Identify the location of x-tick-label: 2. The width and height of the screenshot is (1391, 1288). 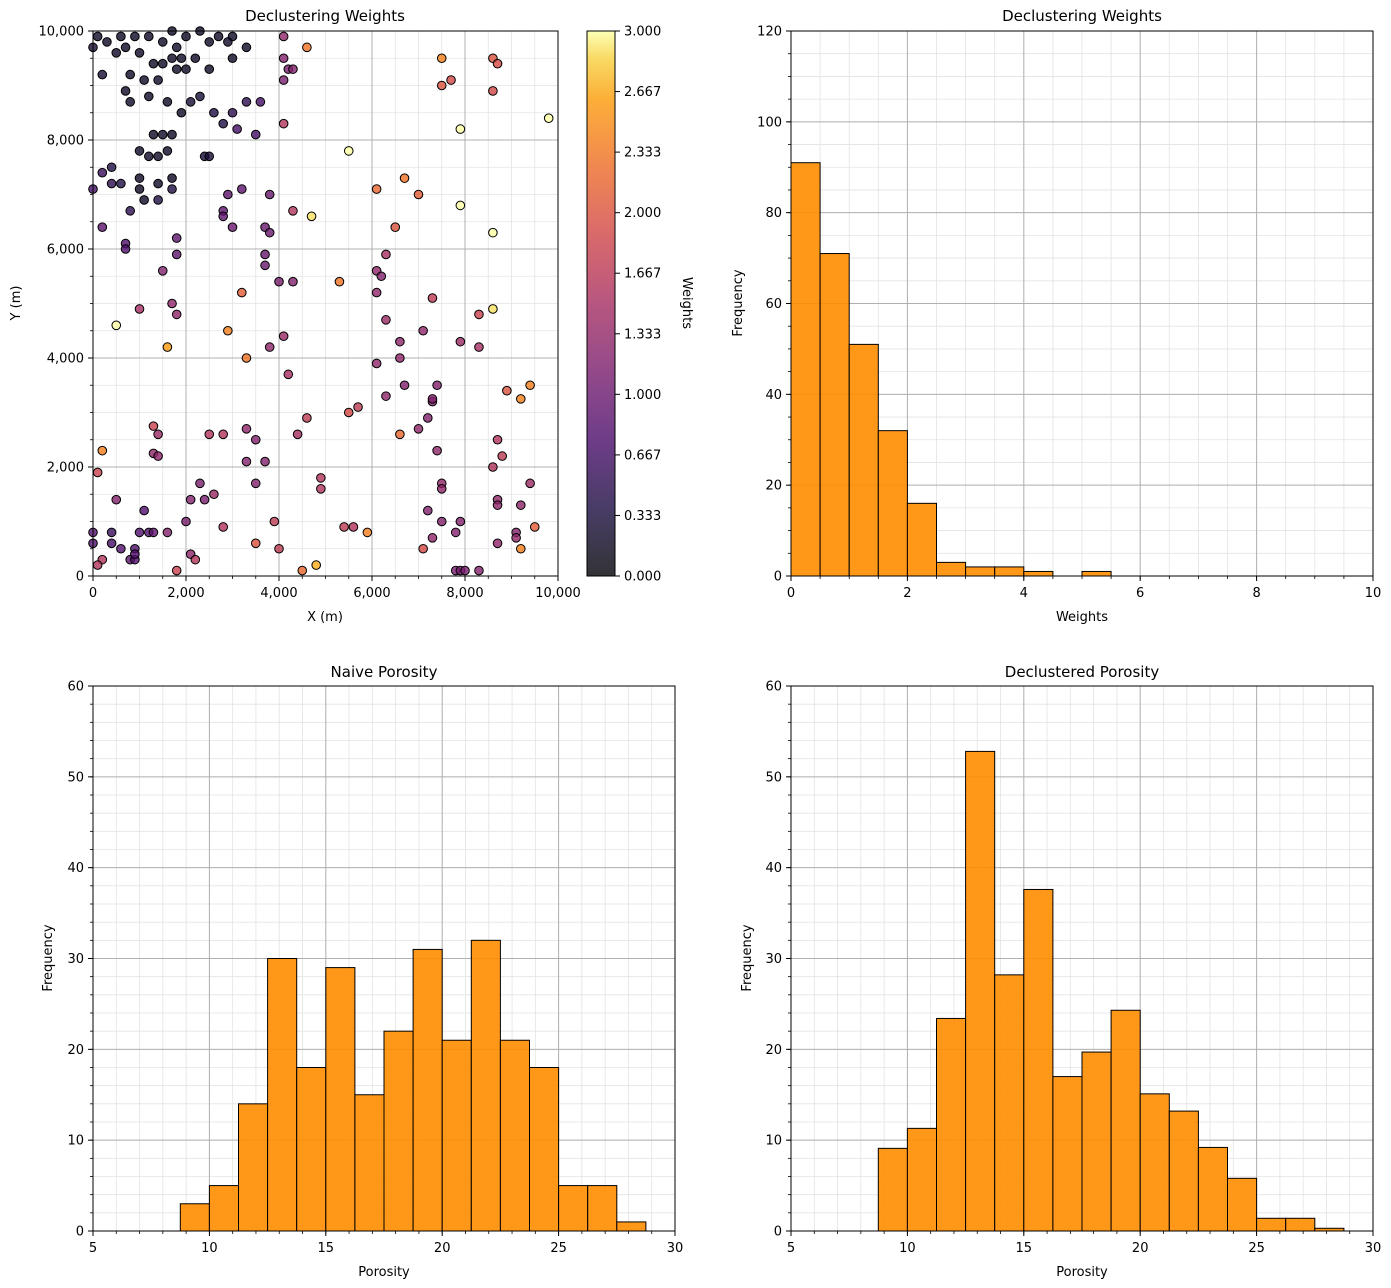
(907, 593).